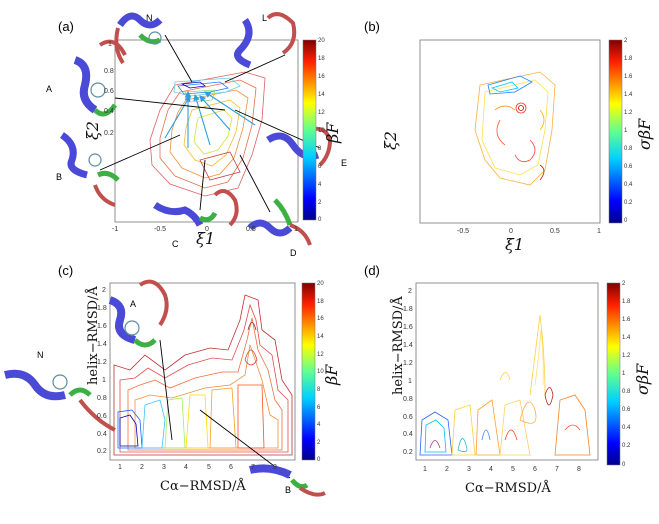  Describe the element at coordinates (197, 467) in the screenshot. I see `x-ticks-c: 1 2 3 4 5 6 7 8` at that location.